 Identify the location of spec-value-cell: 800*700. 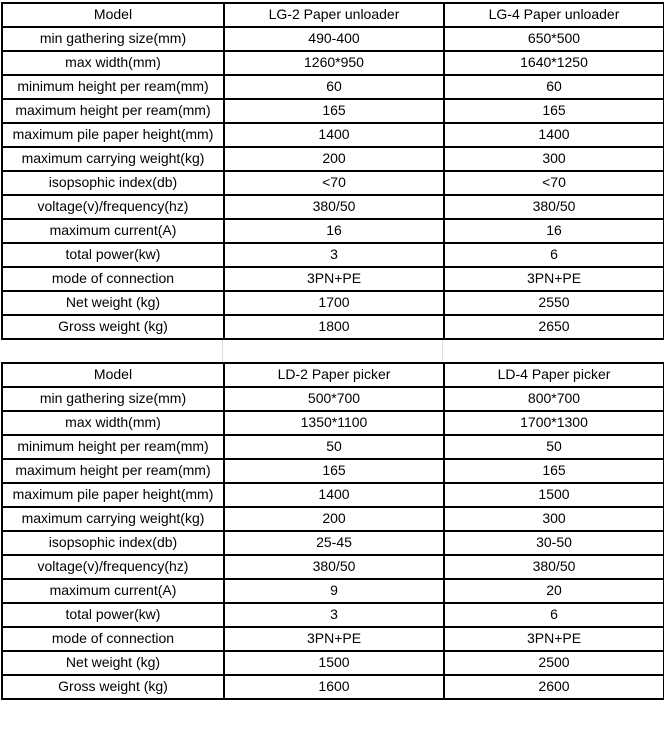
(553, 399).